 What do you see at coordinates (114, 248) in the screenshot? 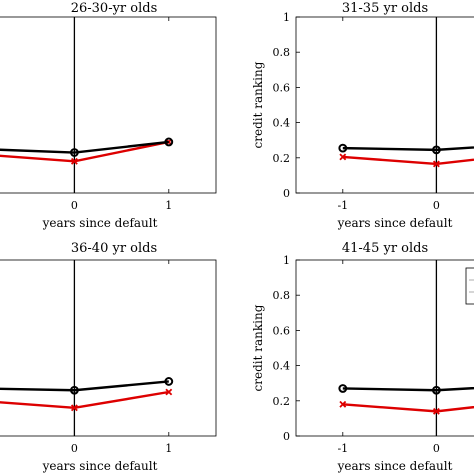
I see `chart-title: 36-40 yr olds` at bounding box center [114, 248].